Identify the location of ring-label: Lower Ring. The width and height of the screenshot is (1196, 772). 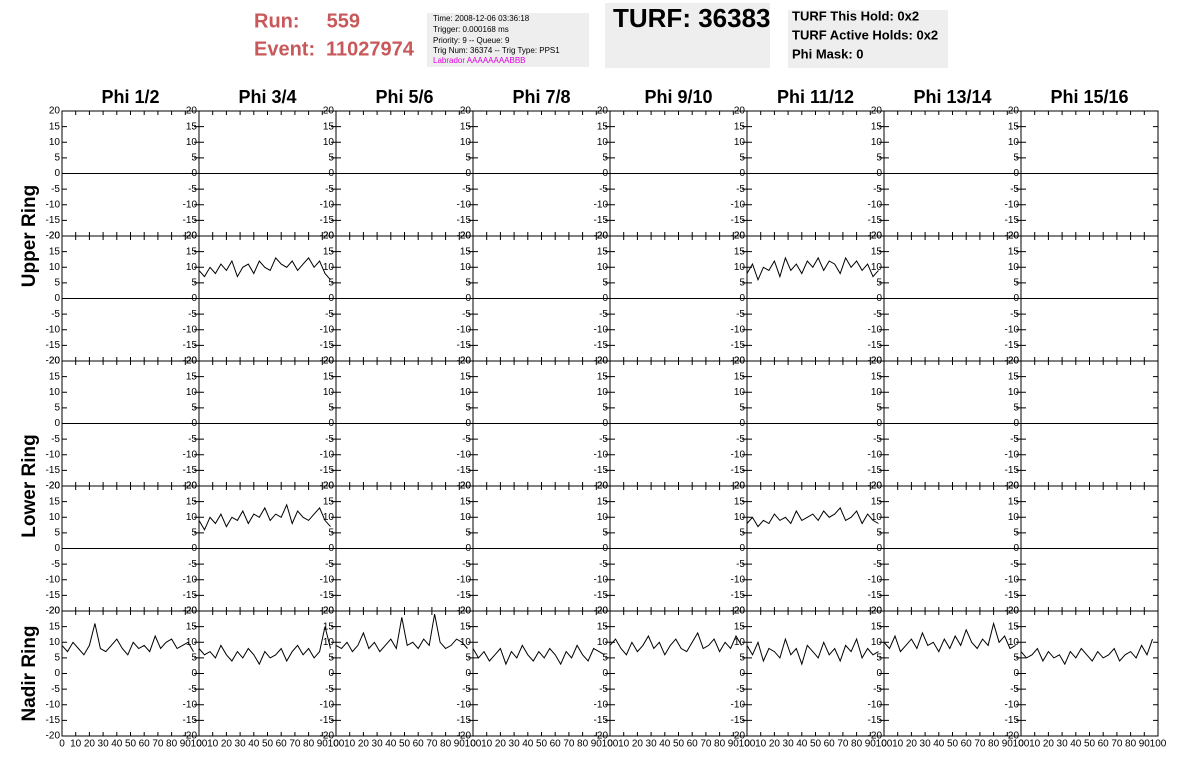
(29, 485).